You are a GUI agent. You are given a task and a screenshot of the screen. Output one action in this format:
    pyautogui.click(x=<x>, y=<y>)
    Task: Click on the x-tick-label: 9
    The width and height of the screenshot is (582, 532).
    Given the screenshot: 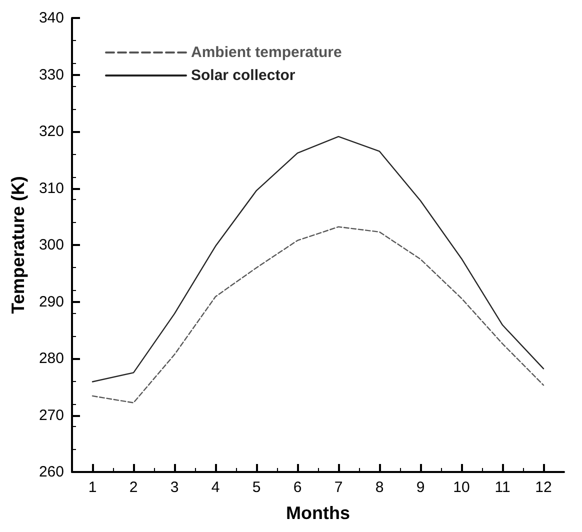 What is the action you would take?
    pyautogui.click(x=420, y=487)
    